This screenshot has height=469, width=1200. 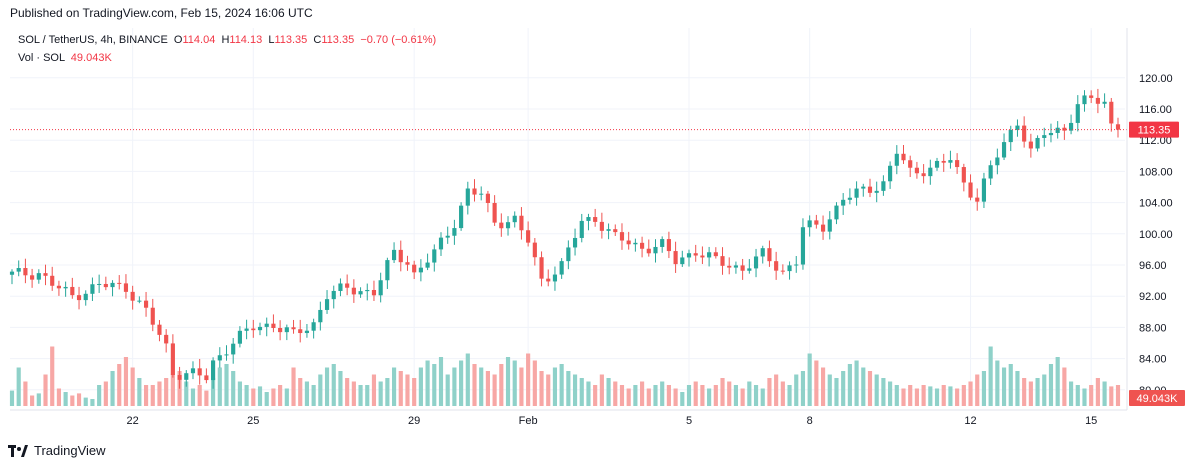 I want to click on tradingview-footer: TradingView, so click(x=57, y=450).